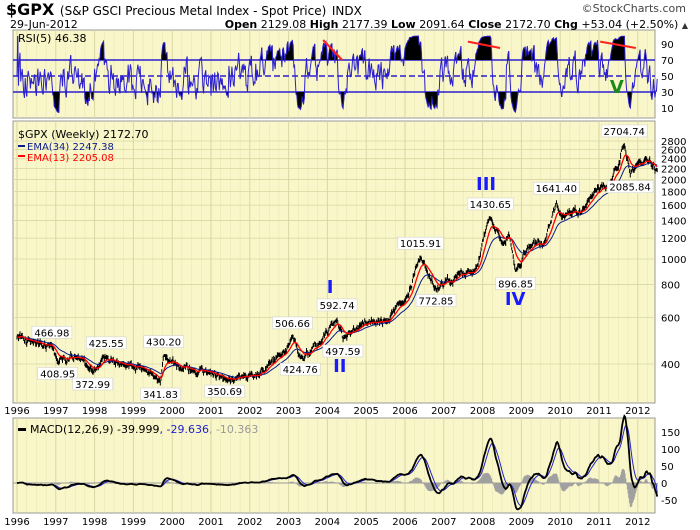 The height and width of the screenshot is (530, 700). What do you see at coordinates (16, 522) in the screenshot?
I see `macd-xtick-label: 1996` at bounding box center [16, 522].